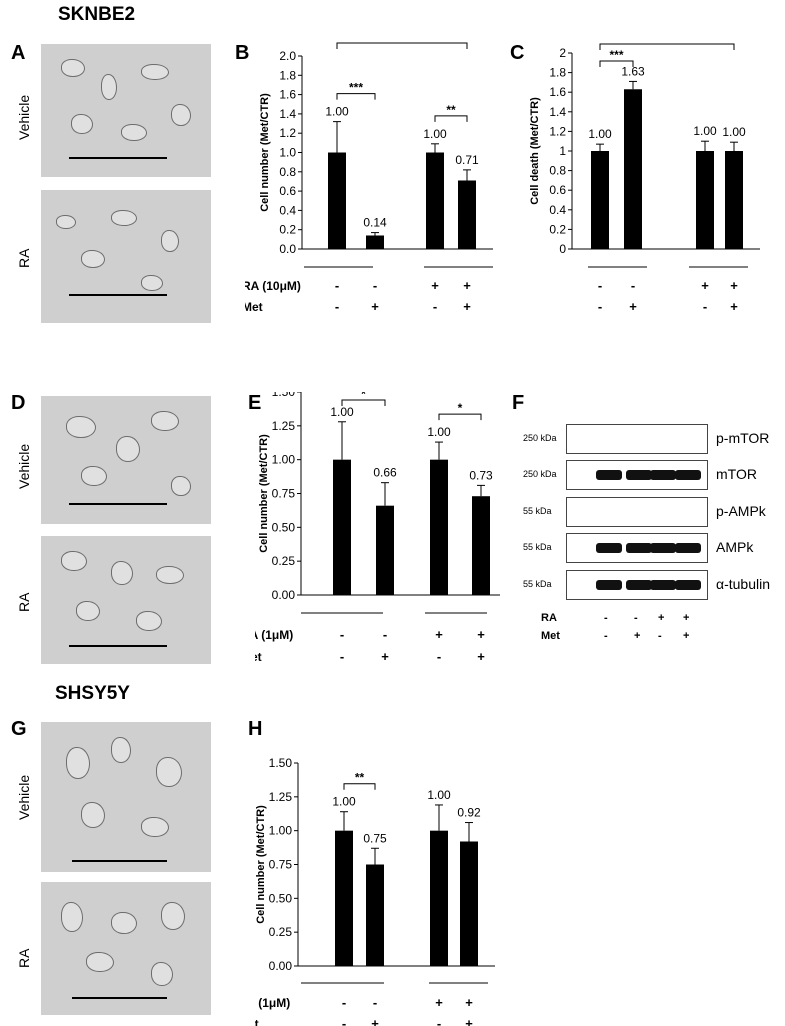 The width and height of the screenshot is (785, 1026). What do you see at coordinates (375, 838) in the screenshot?
I see `chart-h-value-label: 0.75` at bounding box center [375, 838].